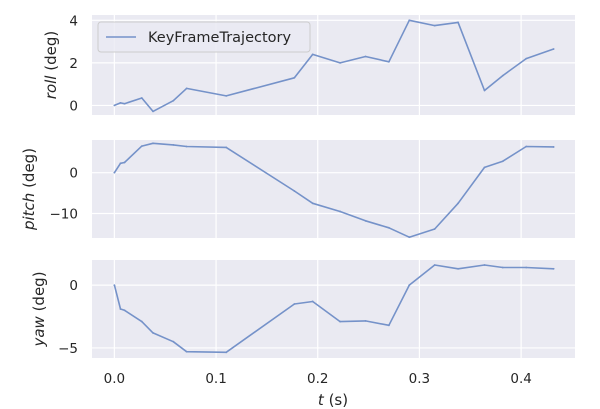  Describe the element at coordinates (29, 170) in the screenshot. I see `y-axis-label-pitch-unit: (deg)` at that location.